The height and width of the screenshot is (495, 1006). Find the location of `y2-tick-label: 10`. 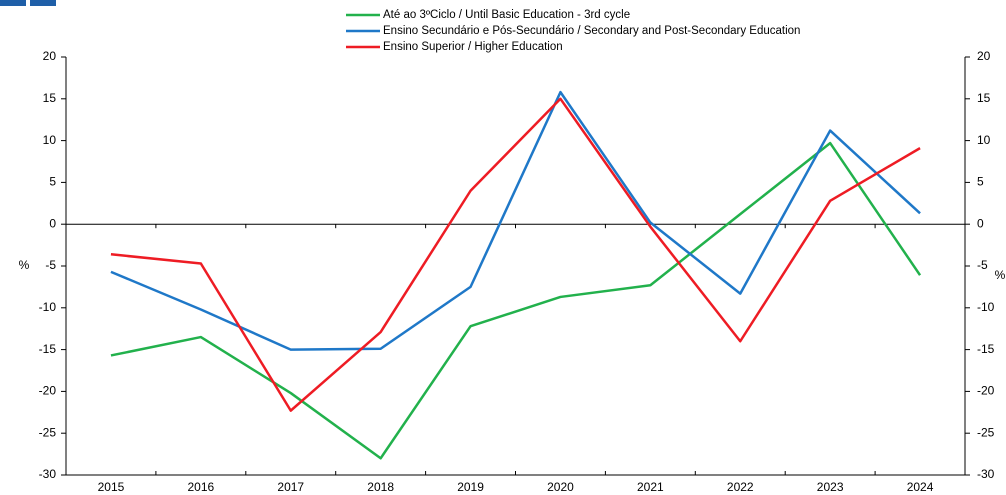

y2-tick-label: 10 is located at coordinates (984, 140).